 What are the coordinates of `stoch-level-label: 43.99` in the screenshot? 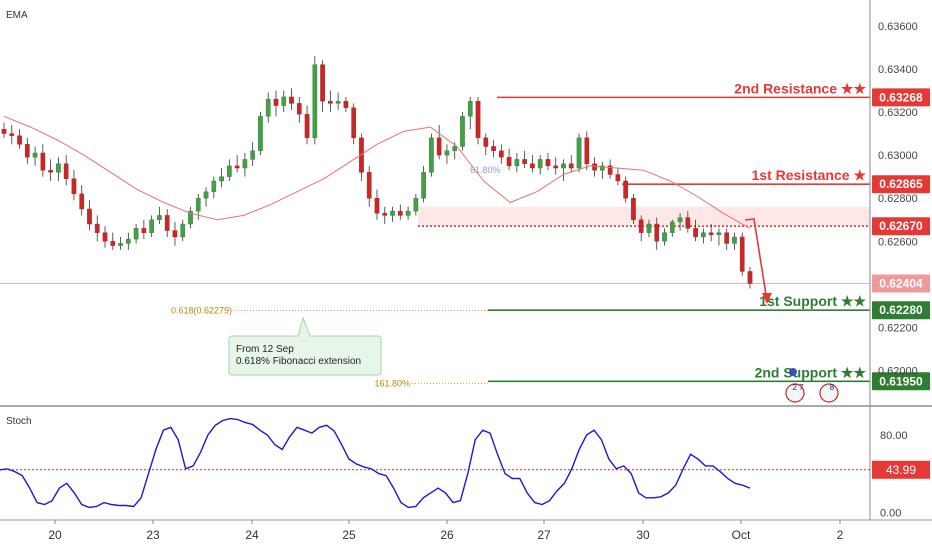 It's located at (901, 470).